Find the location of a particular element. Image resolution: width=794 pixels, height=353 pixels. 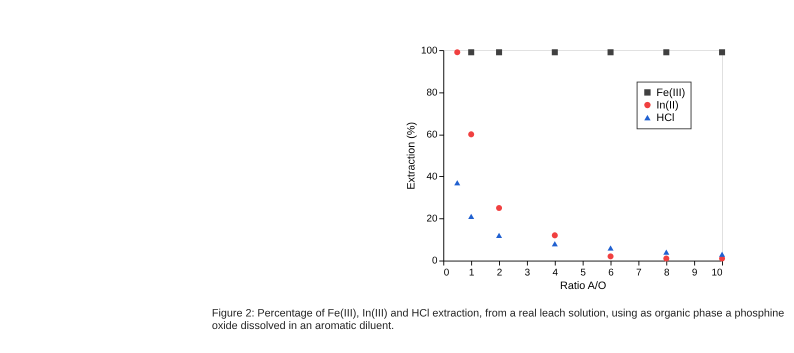

x-tick-label: 0 is located at coordinates (447, 272).